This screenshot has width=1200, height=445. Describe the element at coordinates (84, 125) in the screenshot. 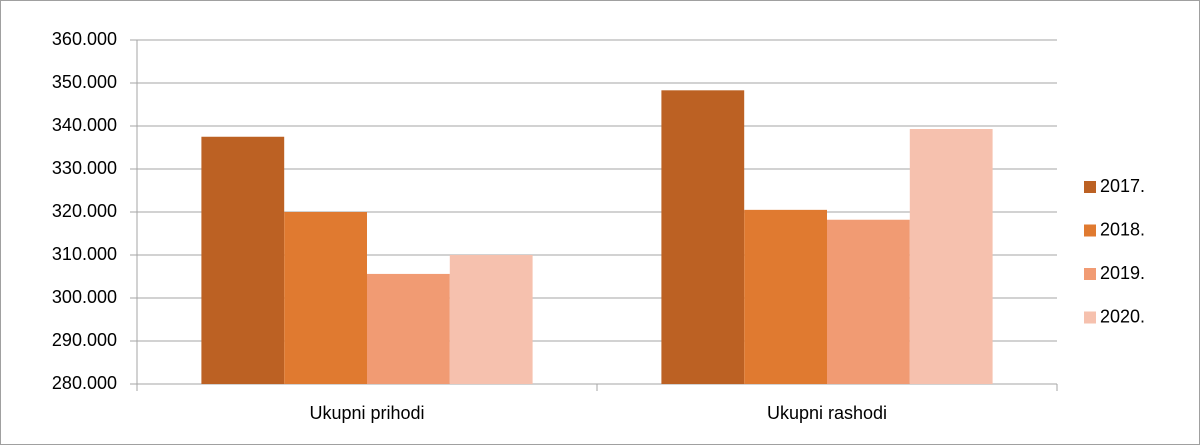

I see `y-tick-label: 340.000` at that location.